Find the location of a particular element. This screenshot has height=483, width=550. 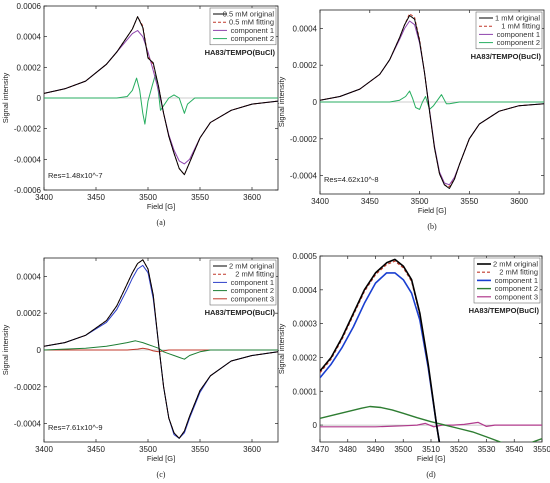

x-tick-label: 3480 is located at coordinates (348, 449).